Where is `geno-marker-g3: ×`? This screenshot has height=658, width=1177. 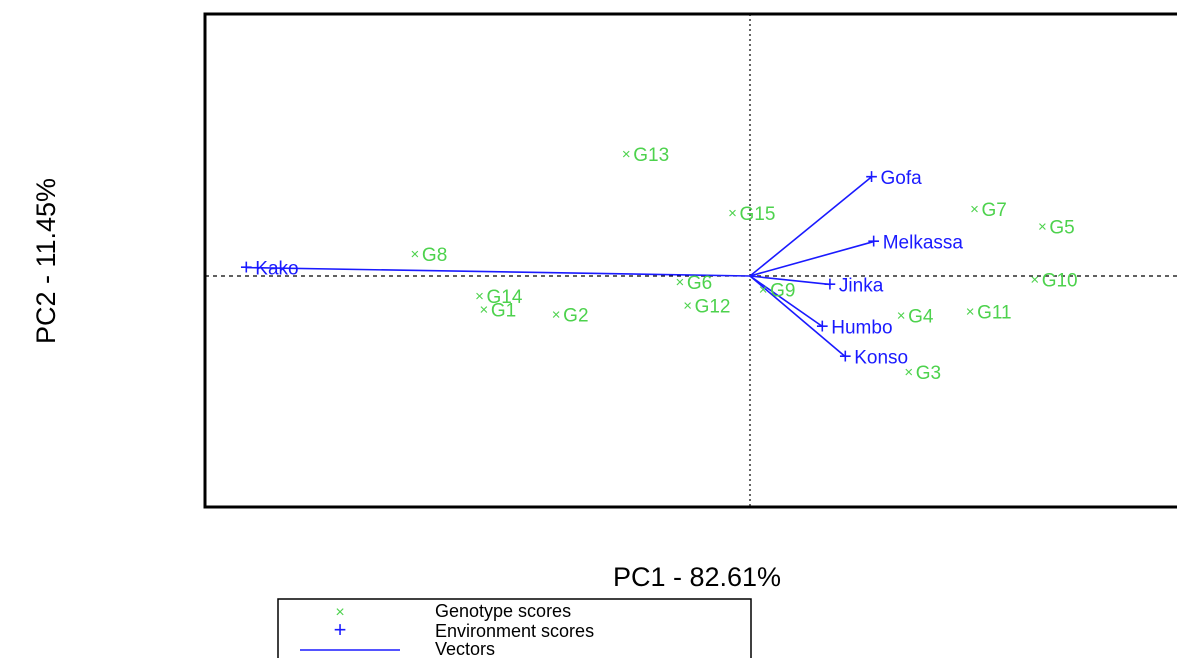 geno-marker-g3: × is located at coordinates (908, 372).